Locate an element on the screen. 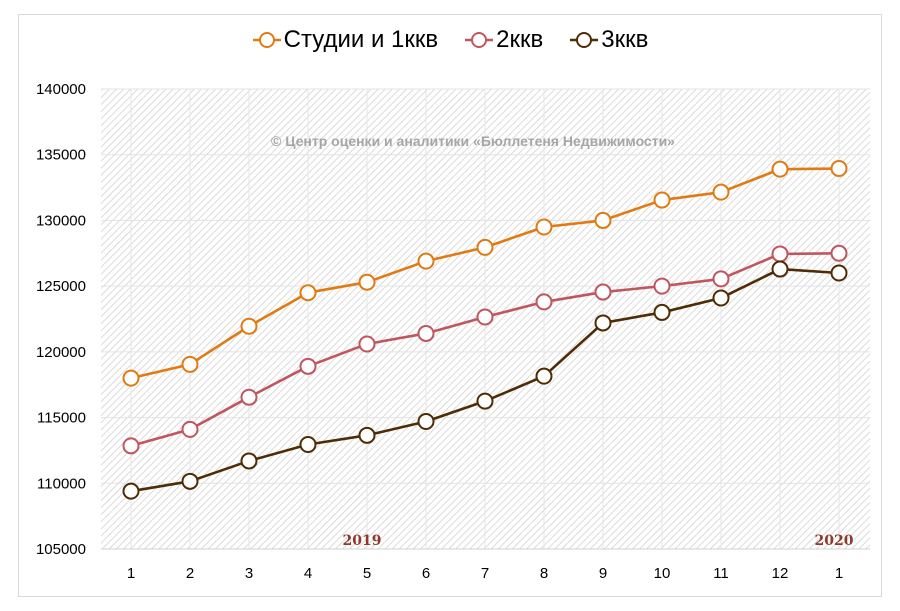  year-label: 2020 is located at coordinates (834, 541).